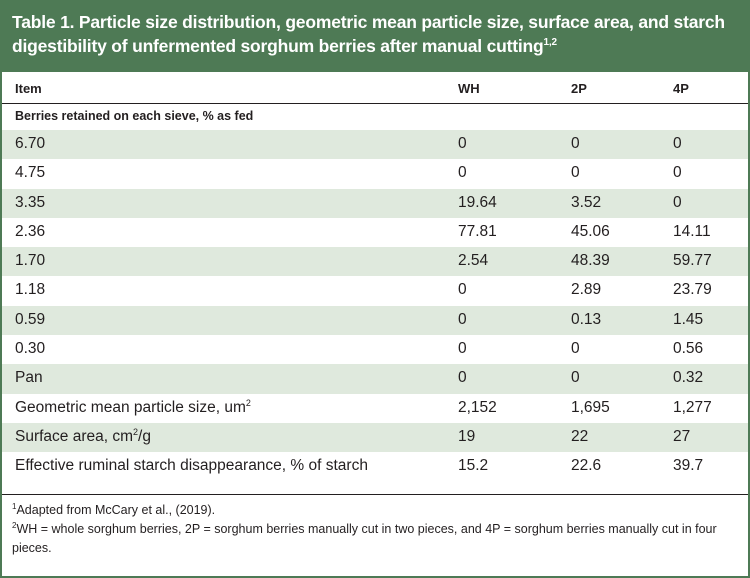 Image resolution: width=750 pixels, height=578 pixels. I want to click on table-row: 0.59 0 0.13 1.45, so click(375, 320).